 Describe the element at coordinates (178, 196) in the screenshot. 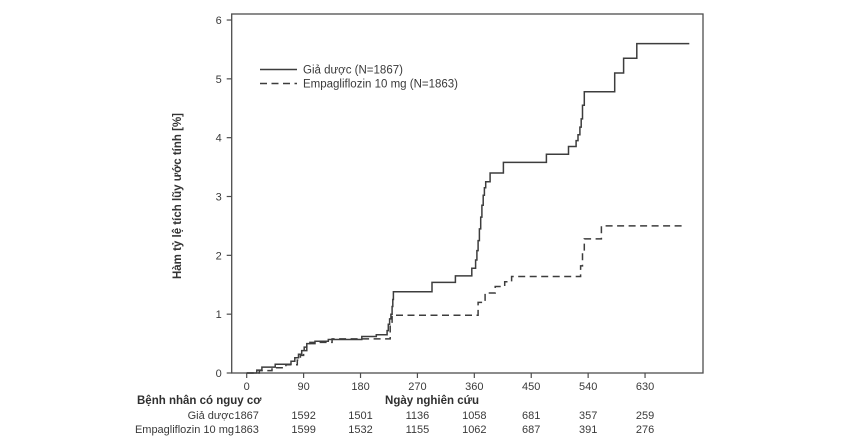

I see `y-axis-title: Hàm tỷ lệ tích lũy ước tính [%]` at that location.